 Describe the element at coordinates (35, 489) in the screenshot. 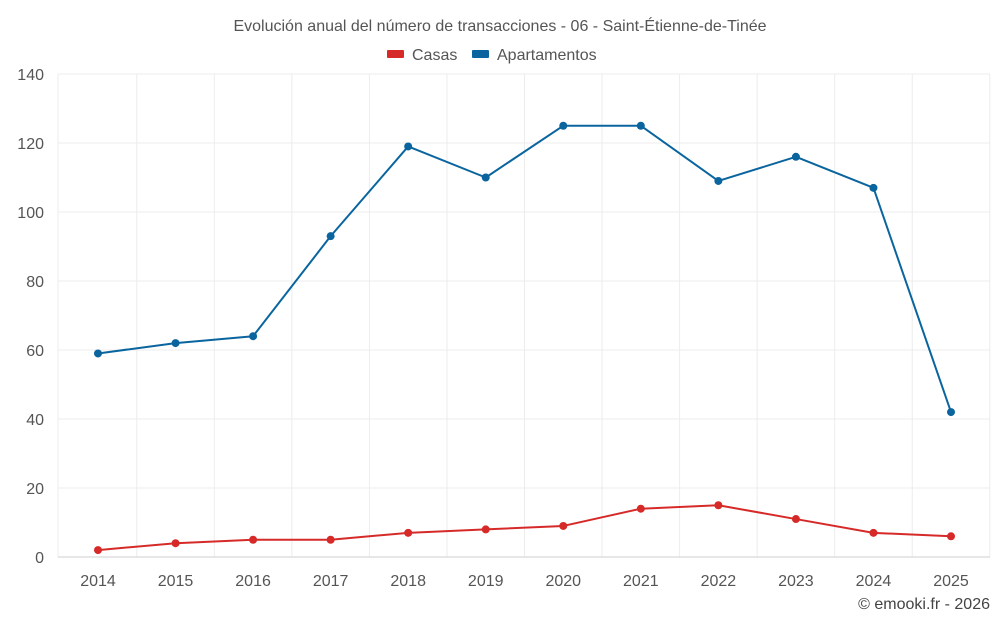

I see `y-tick-label: 20` at that location.